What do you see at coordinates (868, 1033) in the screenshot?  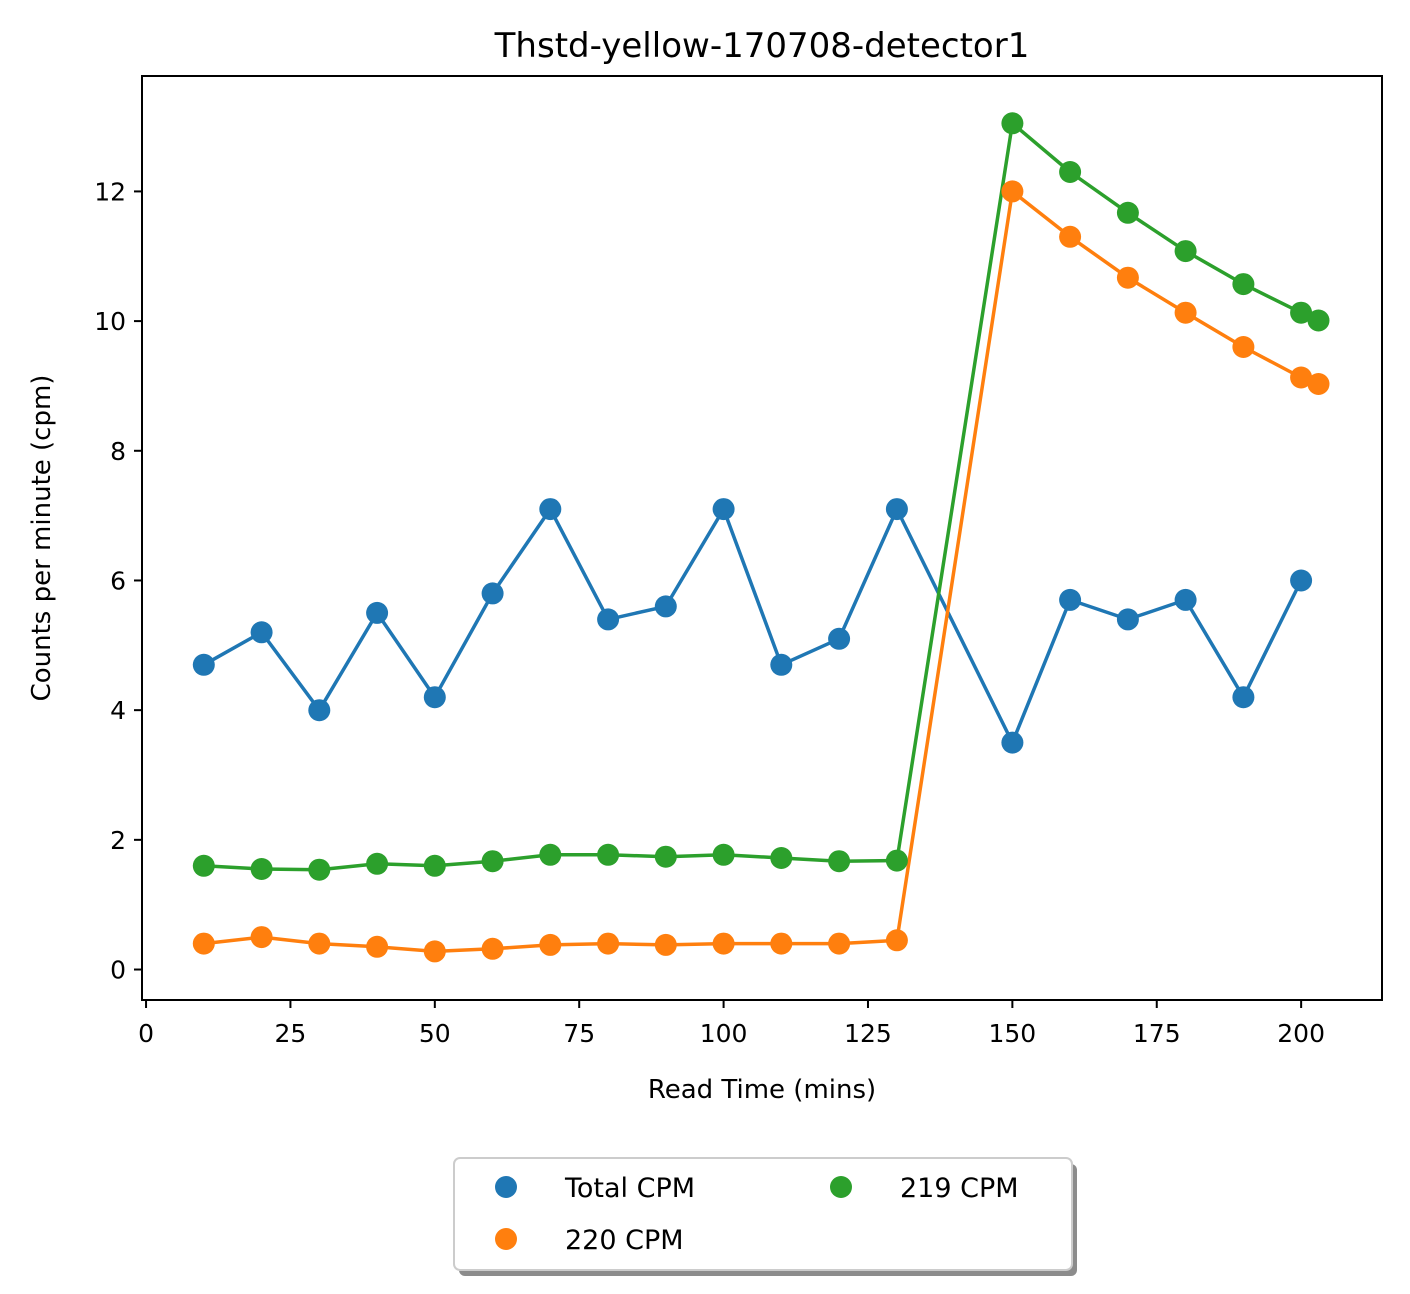 I see `x-tick-label: 125` at bounding box center [868, 1033].